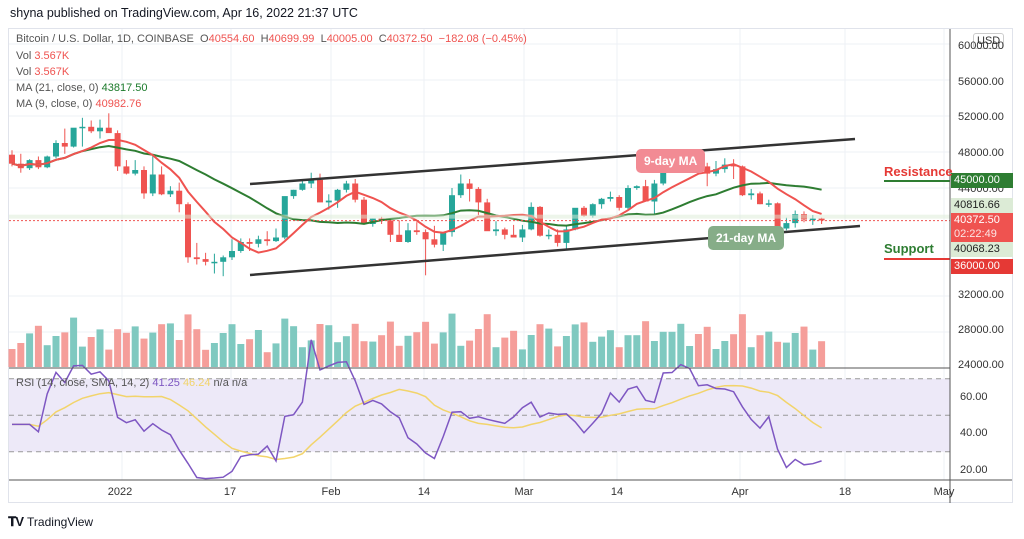 The height and width of the screenshot is (539, 1024). Describe the element at coordinates (989, 41) in the screenshot. I see `currency-button: USD` at that location.